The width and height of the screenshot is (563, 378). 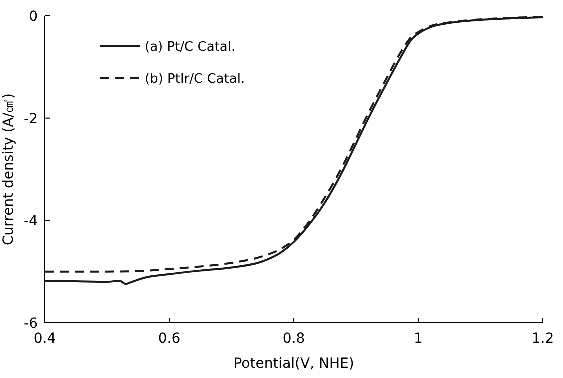 I want to click on y-axis-title: Current density (A/㎠), so click(x=9, y=169).